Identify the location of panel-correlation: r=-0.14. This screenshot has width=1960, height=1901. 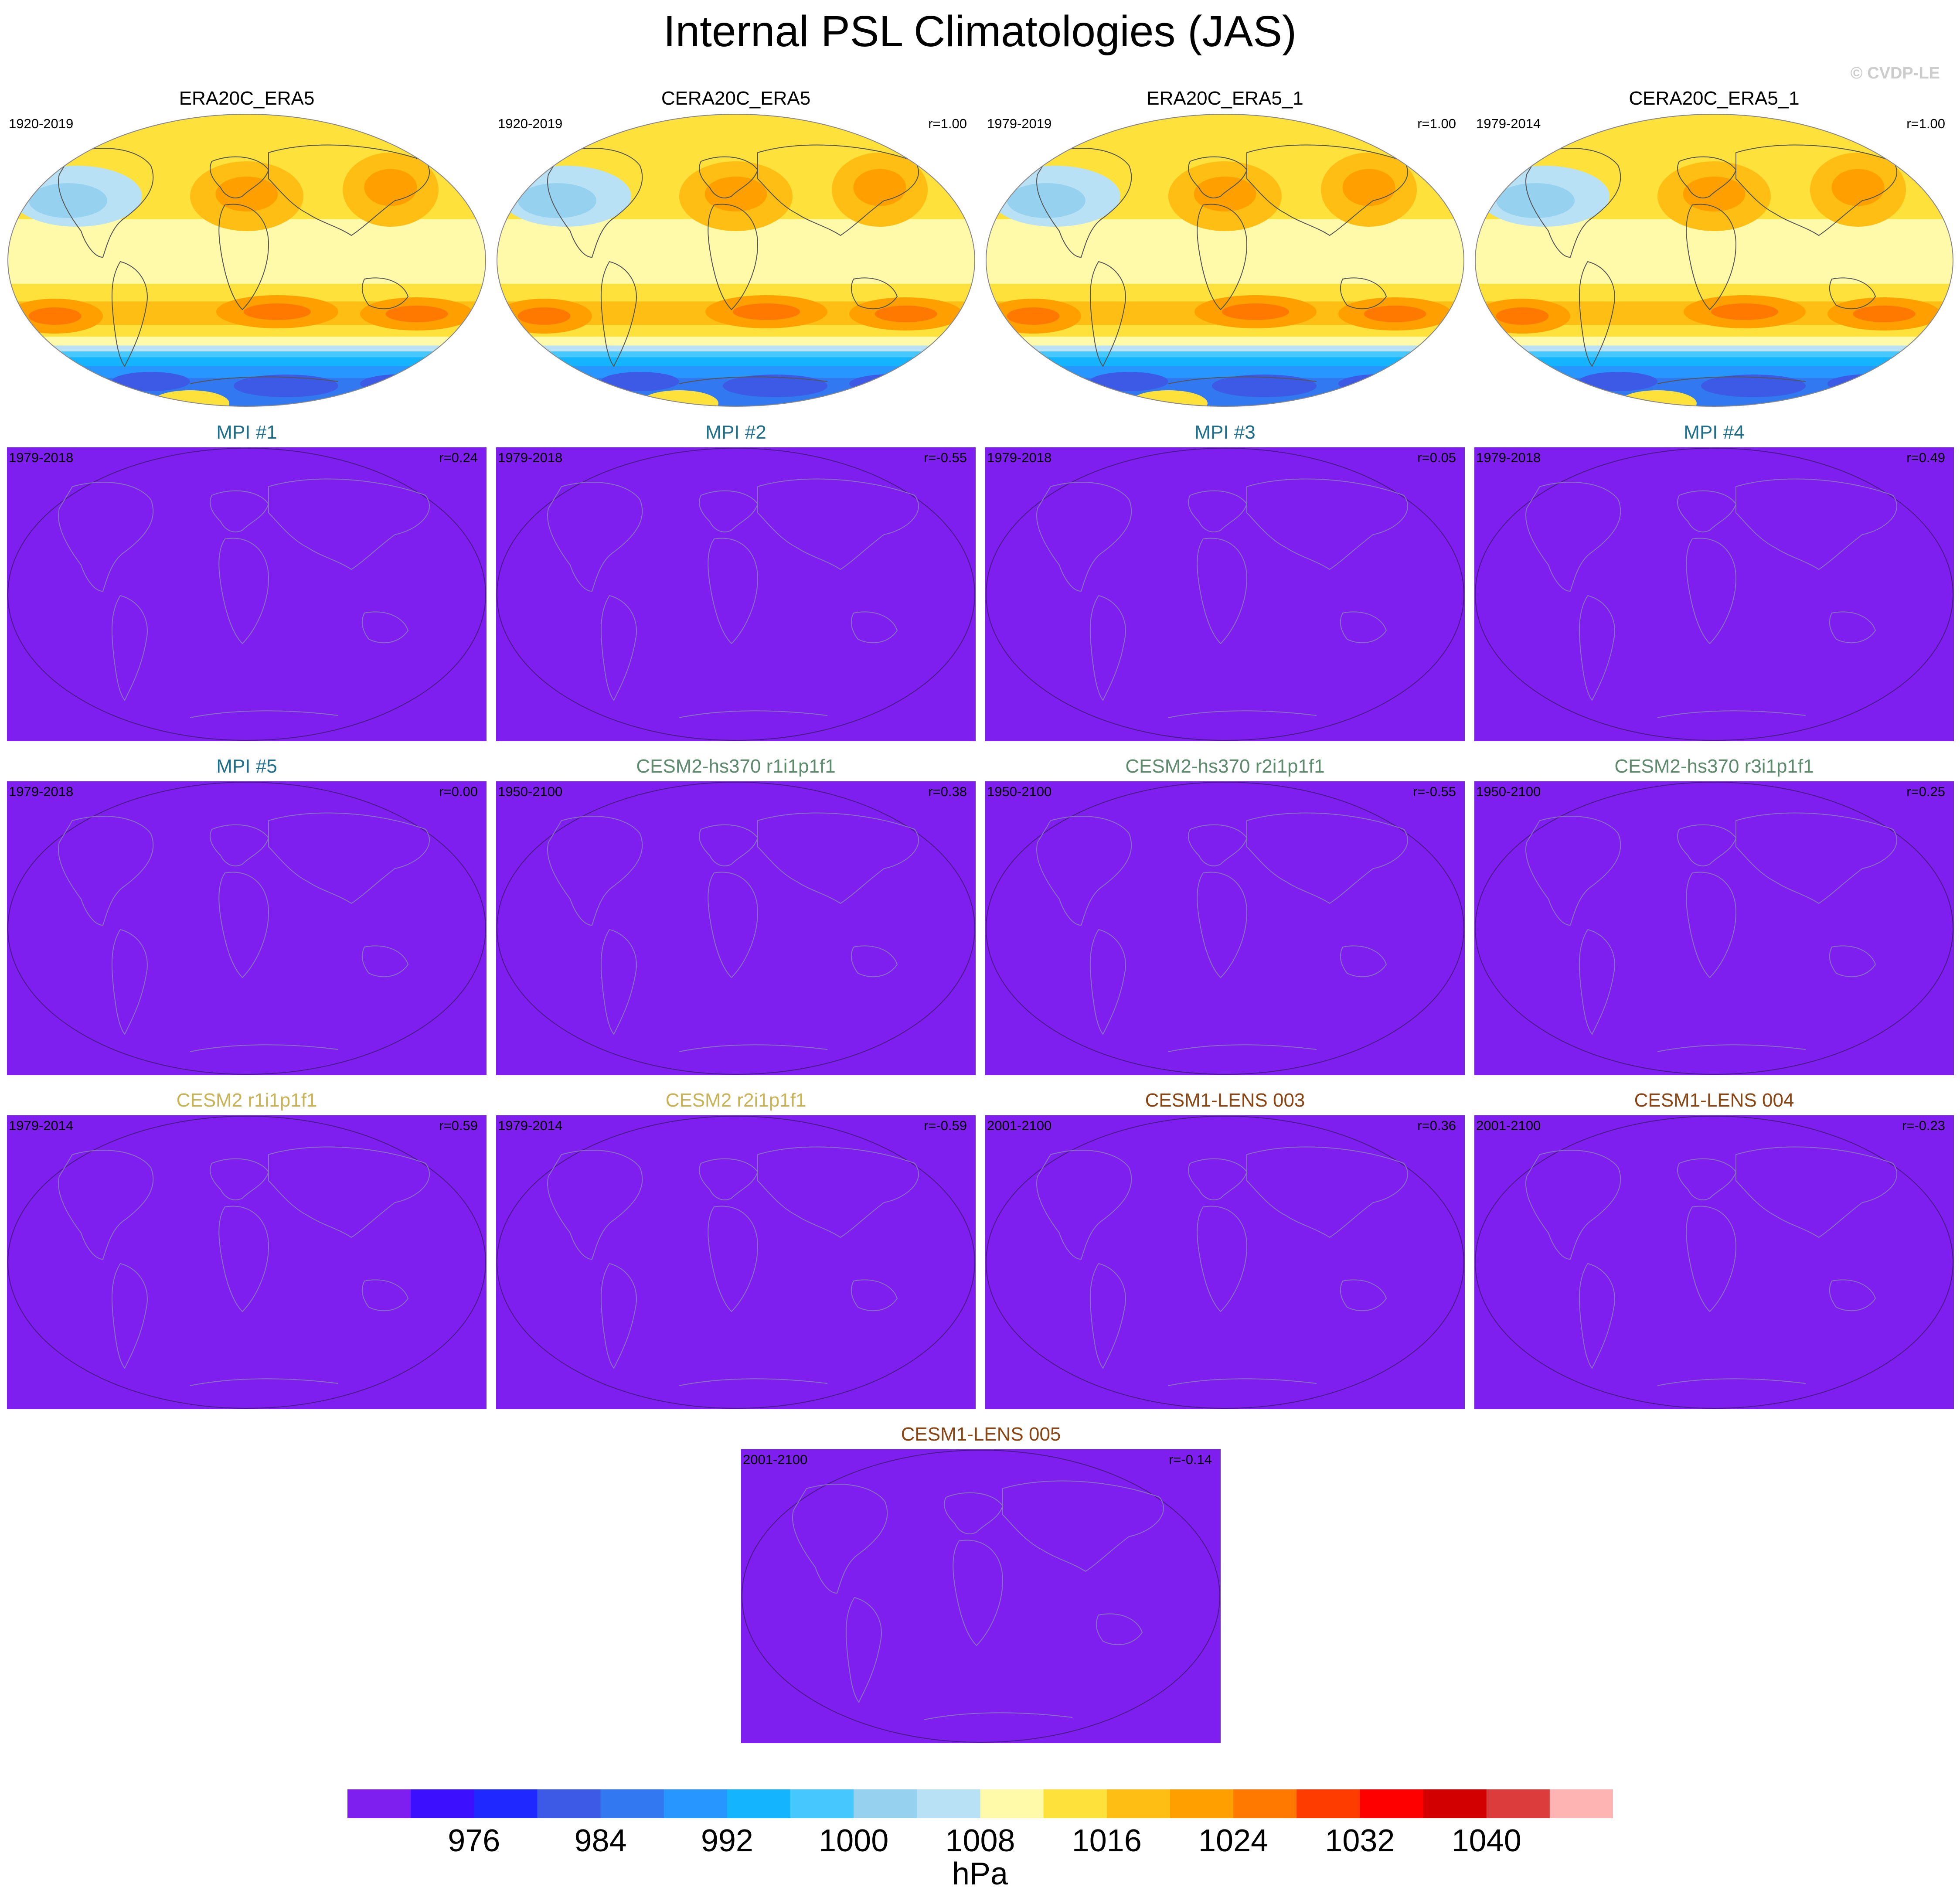
(1190, 1459).